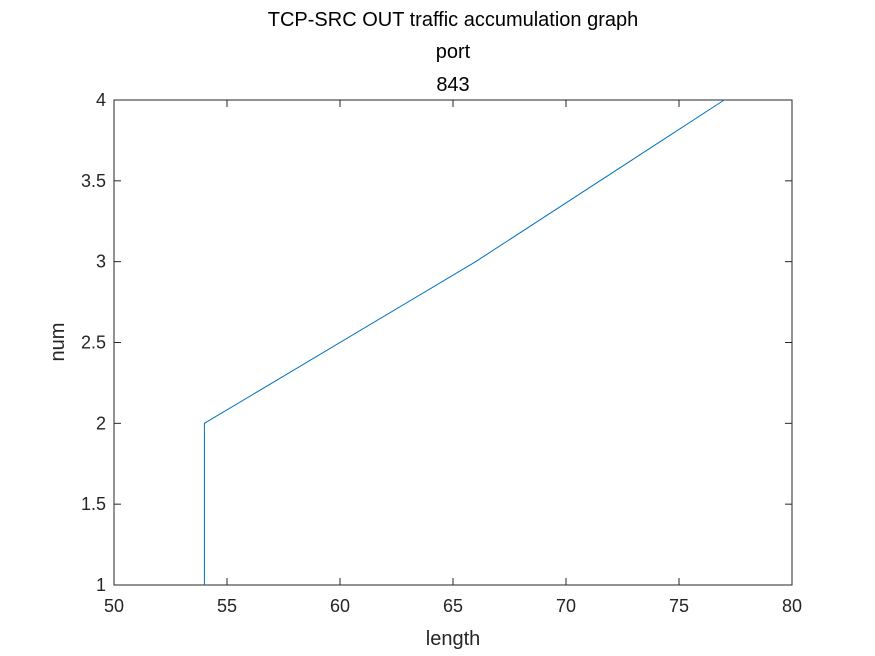 Image resolution: width=875 pixels, height=656 pixels. I want to click on chart-title-line-2: port, so click(453, 52).